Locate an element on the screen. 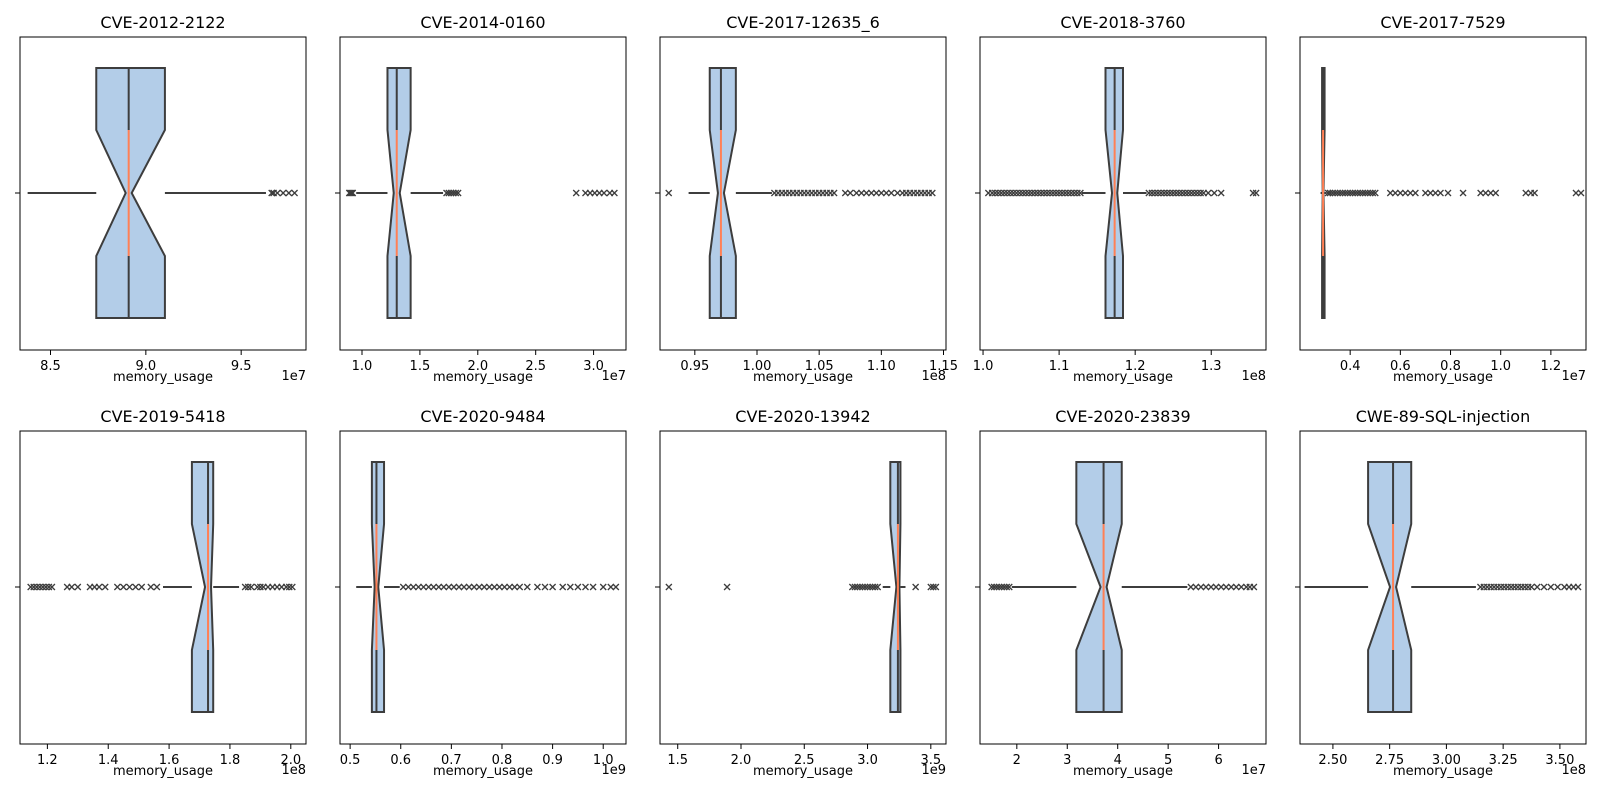 The width and height of the screenshot is (1600, 800). subplot-title: CVE-2020-23839 is located at coordinates (1122, 416).